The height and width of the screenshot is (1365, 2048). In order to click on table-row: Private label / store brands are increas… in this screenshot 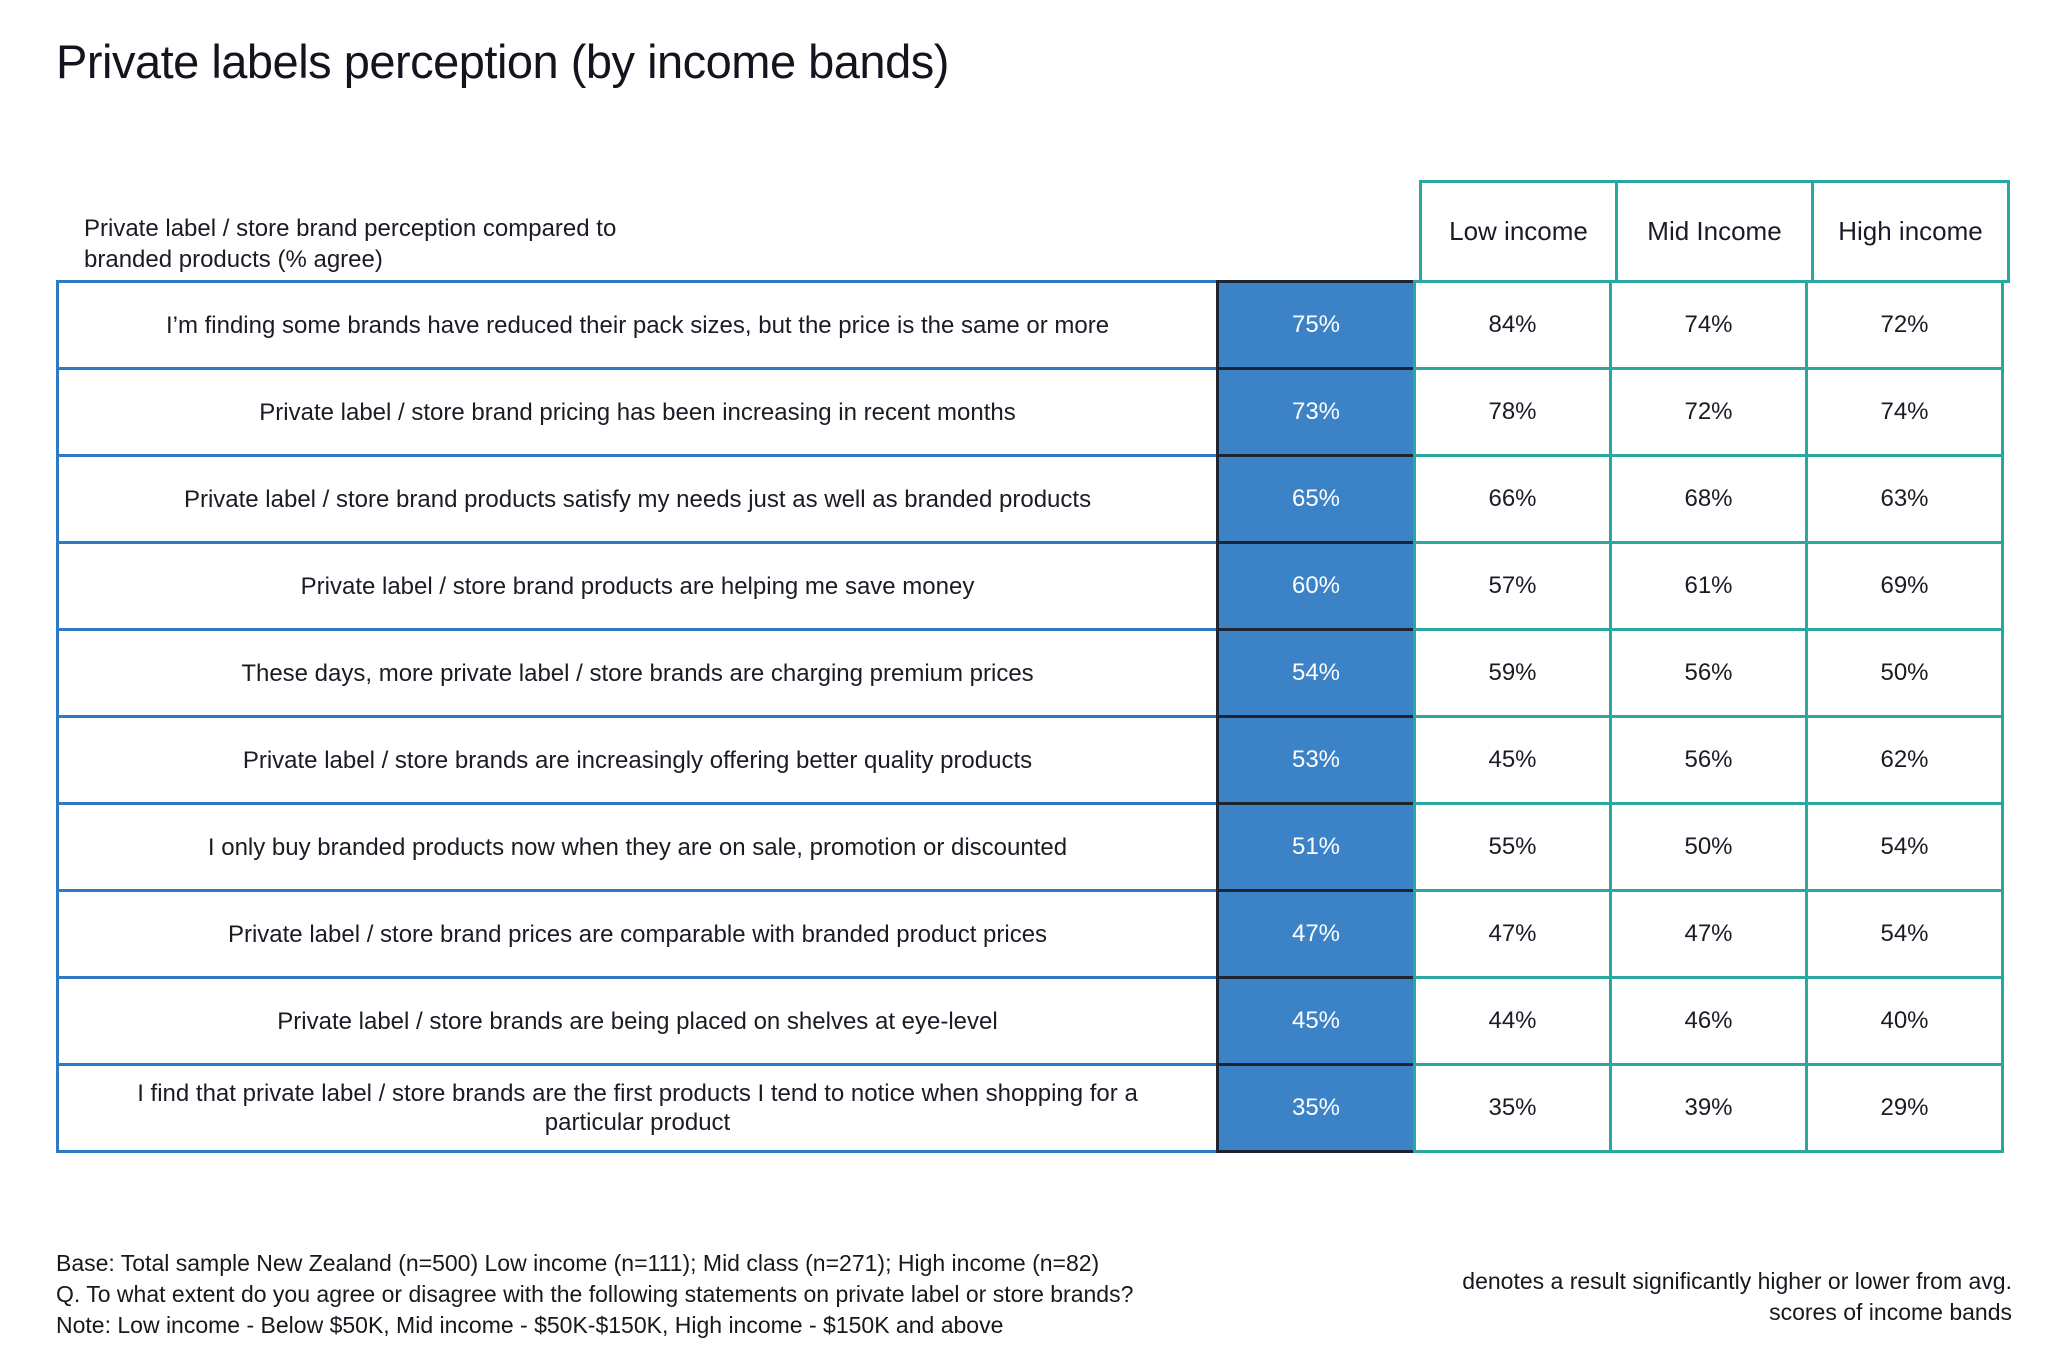, I will do `click(1036, 760)`.